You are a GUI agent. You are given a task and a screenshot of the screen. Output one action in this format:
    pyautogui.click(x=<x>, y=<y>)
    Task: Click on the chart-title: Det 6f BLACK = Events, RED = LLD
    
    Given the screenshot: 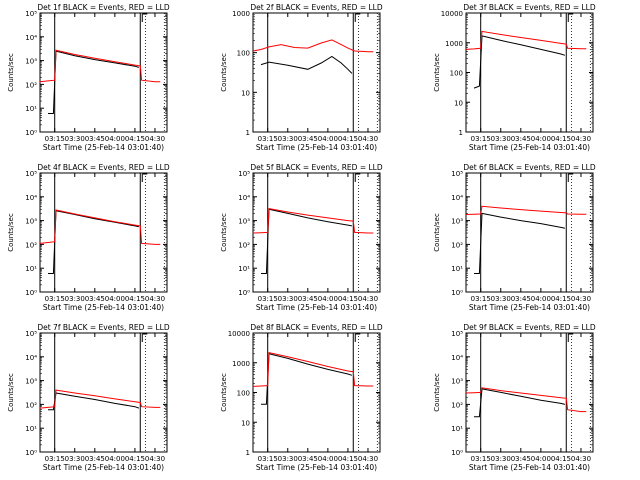 What is the action you would take?
    pyautogui.click(x=529, y=167)
    